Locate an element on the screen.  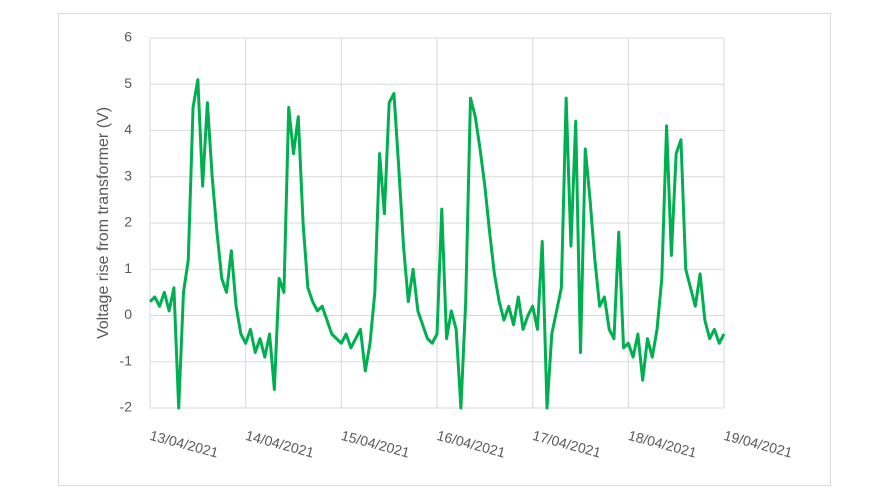
y-tick-label: -1 is located at coordinates (126, 360).